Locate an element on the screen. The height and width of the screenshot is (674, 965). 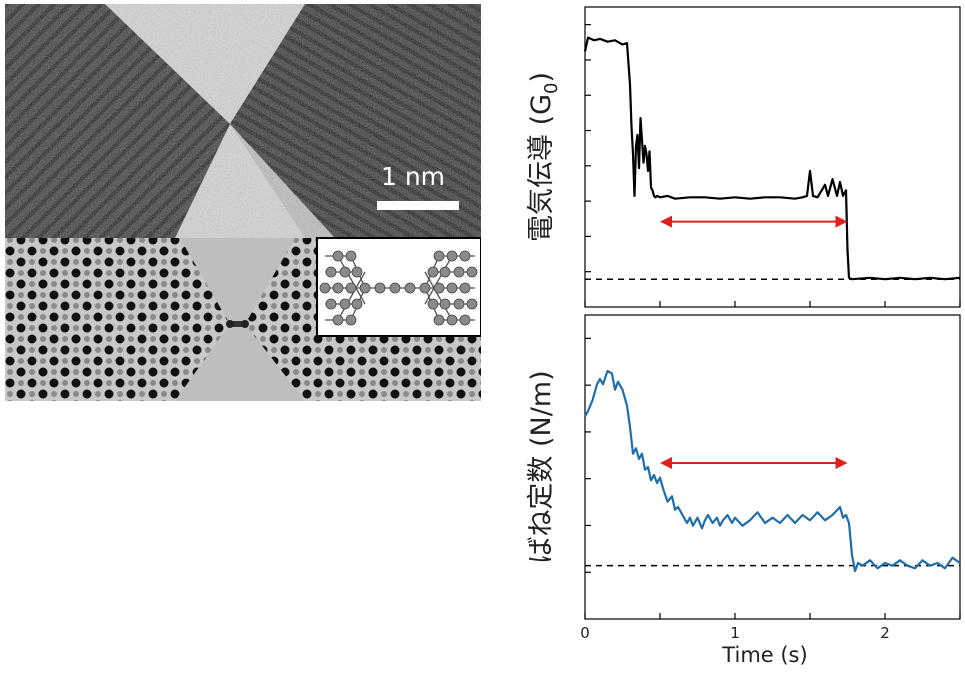
x-ticks-bottom: 0 1 2 is located at coordinates (770, 627).